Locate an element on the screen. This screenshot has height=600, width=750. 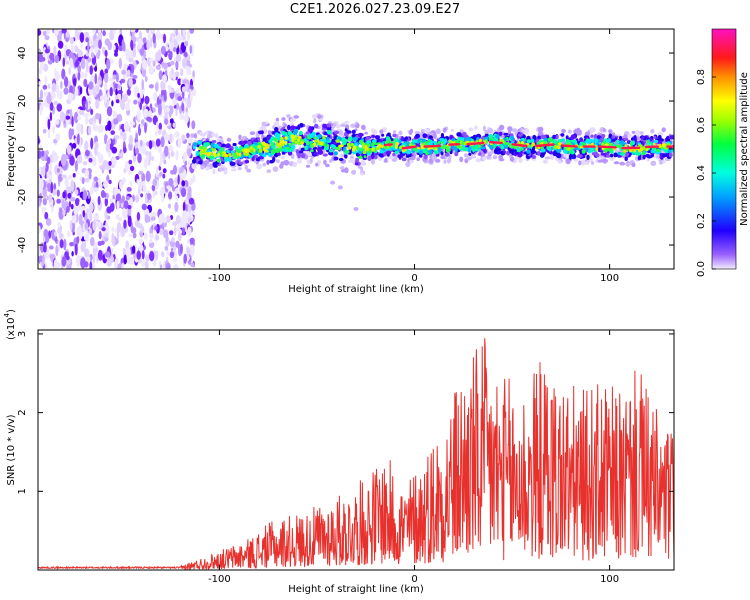
snr-scale-exponent: 4 is located at coordinates (7, 314).